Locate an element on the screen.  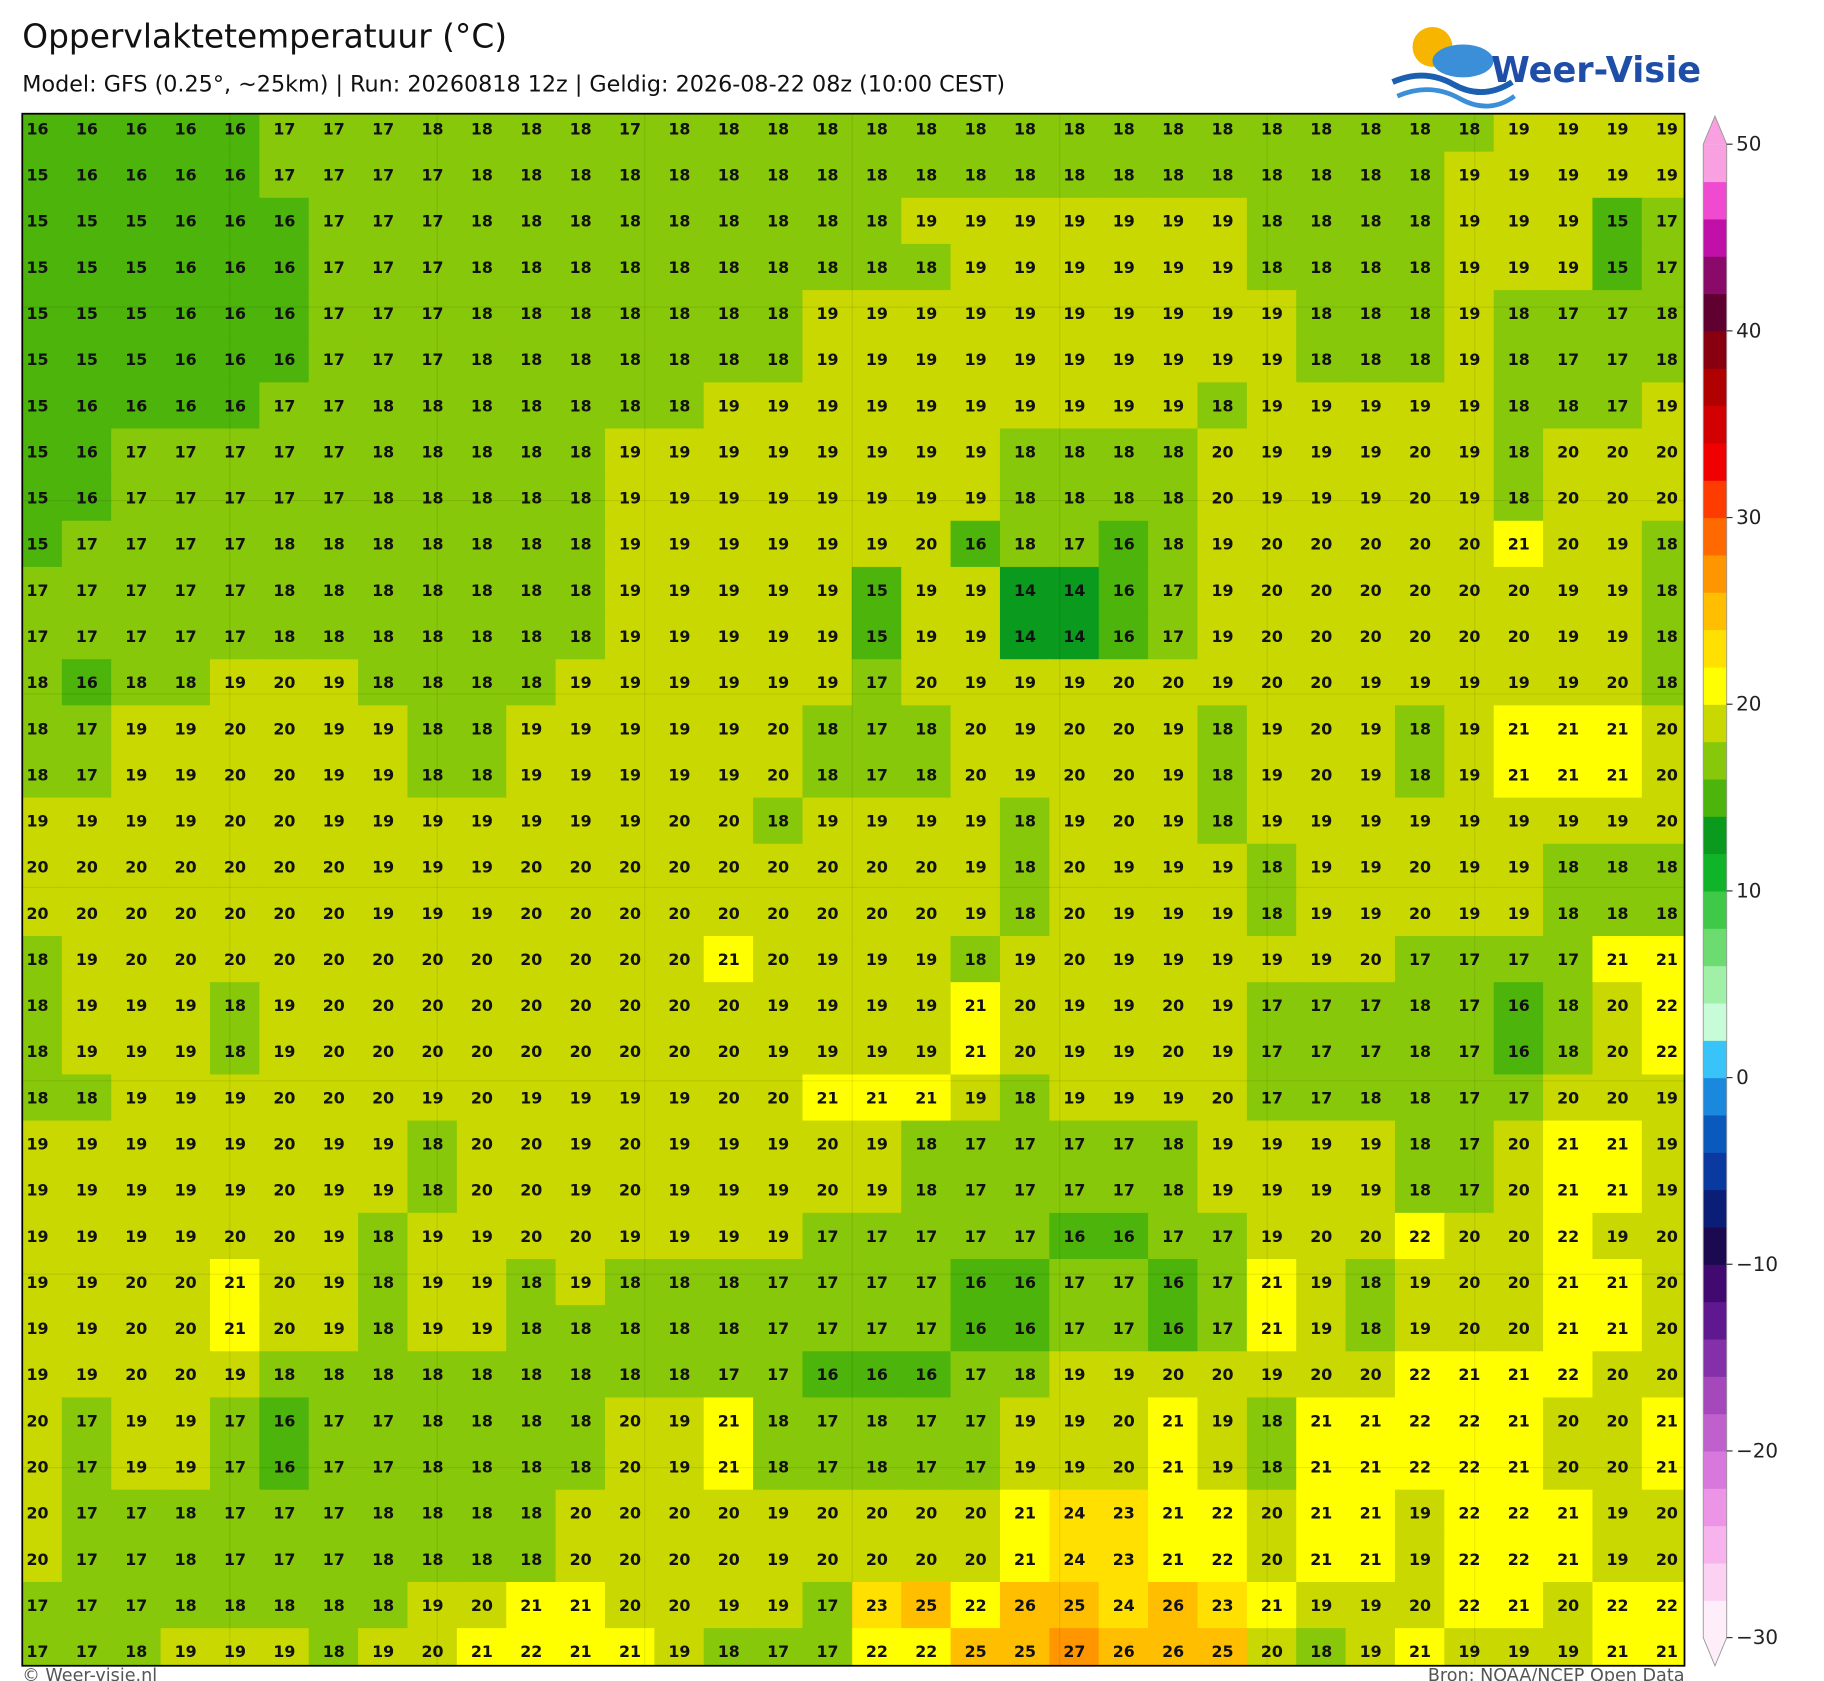
temperature-label: 25 is located at coordinates (1025, 1651).